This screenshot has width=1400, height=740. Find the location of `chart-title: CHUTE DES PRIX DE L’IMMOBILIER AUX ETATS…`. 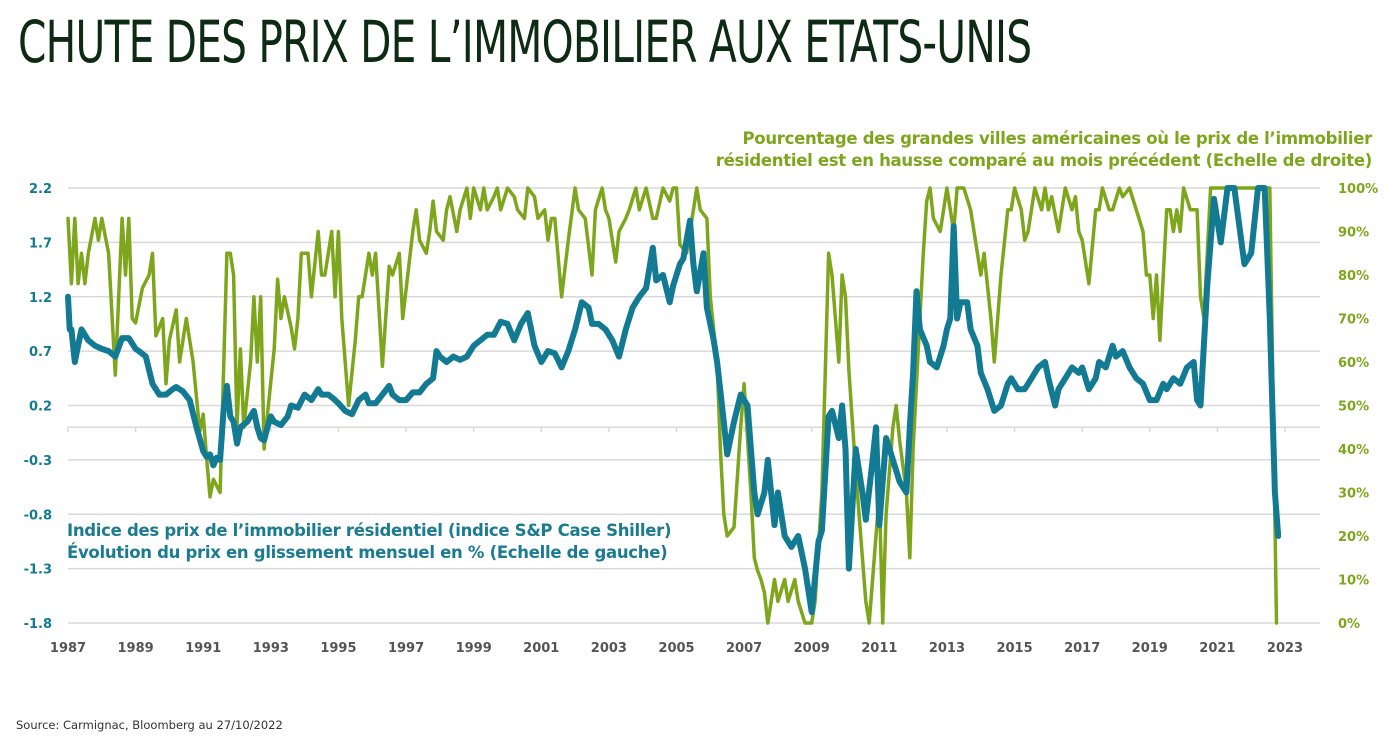

chart-title: CHUTE DES PRIX DE L’IMMOBILIER AUX ETATS… is located at coordinates (525, 42).